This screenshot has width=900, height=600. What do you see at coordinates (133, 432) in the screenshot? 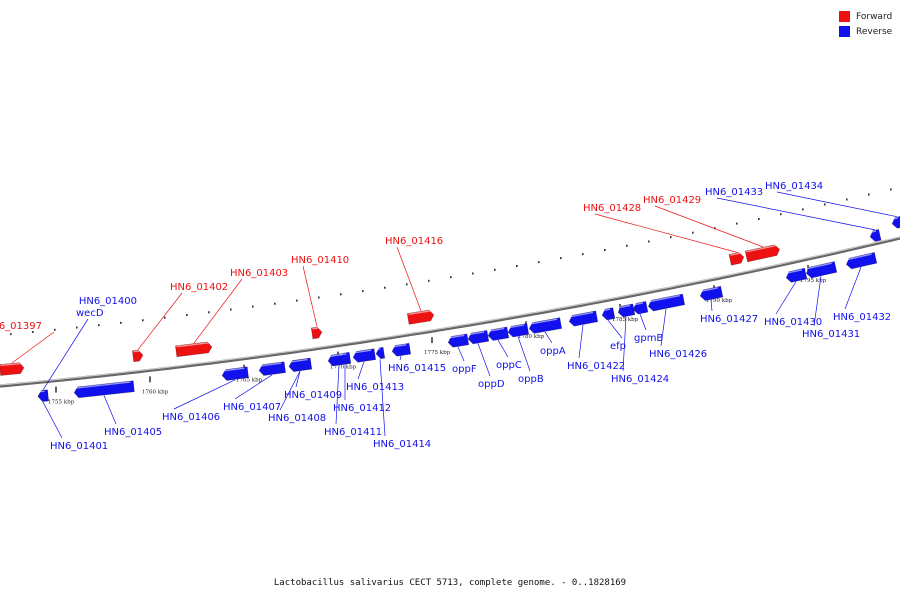
I see `gene-label-hn6-01405: HN6_01405` at bounding box center [133, 432].